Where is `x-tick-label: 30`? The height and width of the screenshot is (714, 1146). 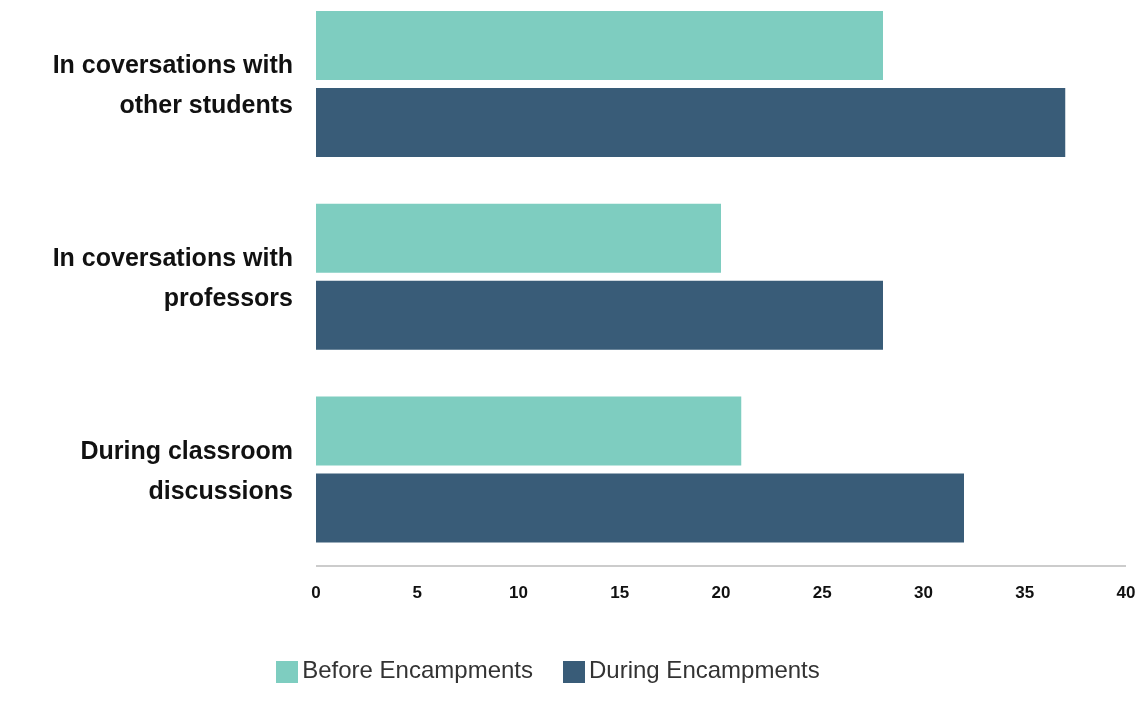
x-tick-label: 30 is located at coordinates (923, 593).